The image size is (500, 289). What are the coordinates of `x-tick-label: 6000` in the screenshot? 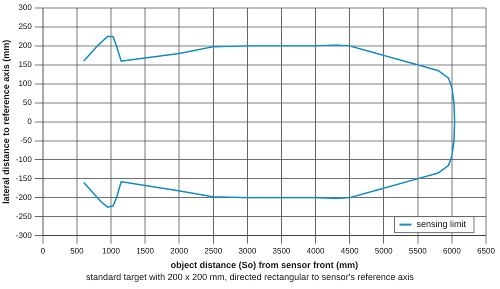 It's located at (452, 251).